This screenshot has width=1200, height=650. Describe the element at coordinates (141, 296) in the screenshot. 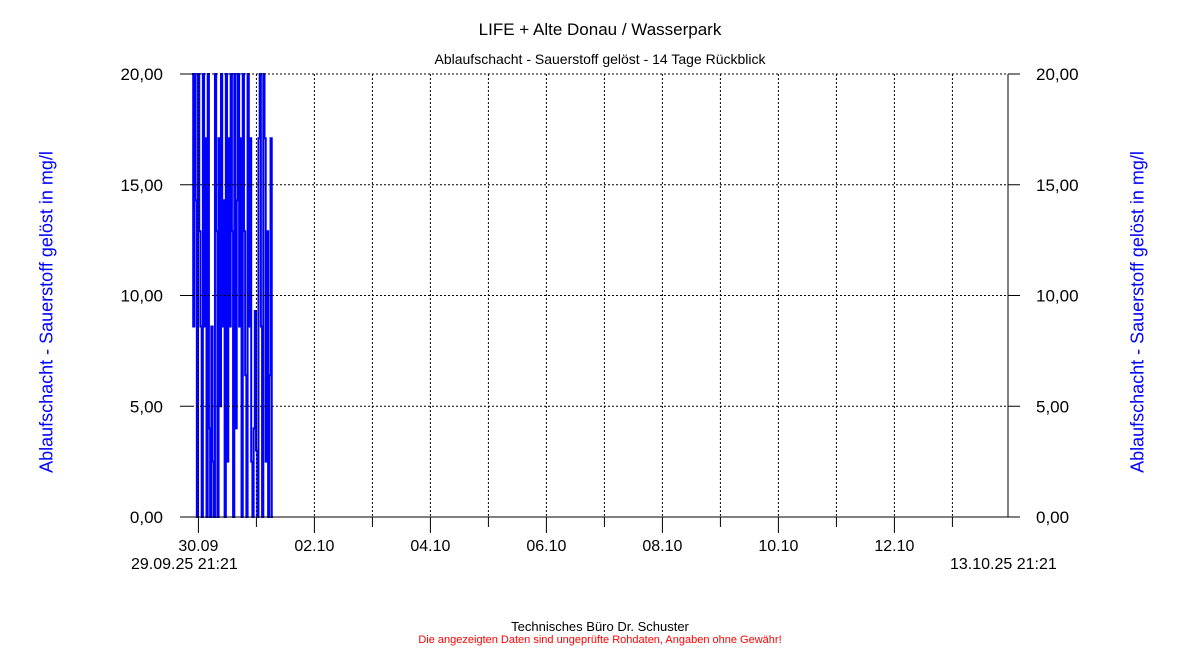

I see `y-tick-label-left: 10,00` at that location.